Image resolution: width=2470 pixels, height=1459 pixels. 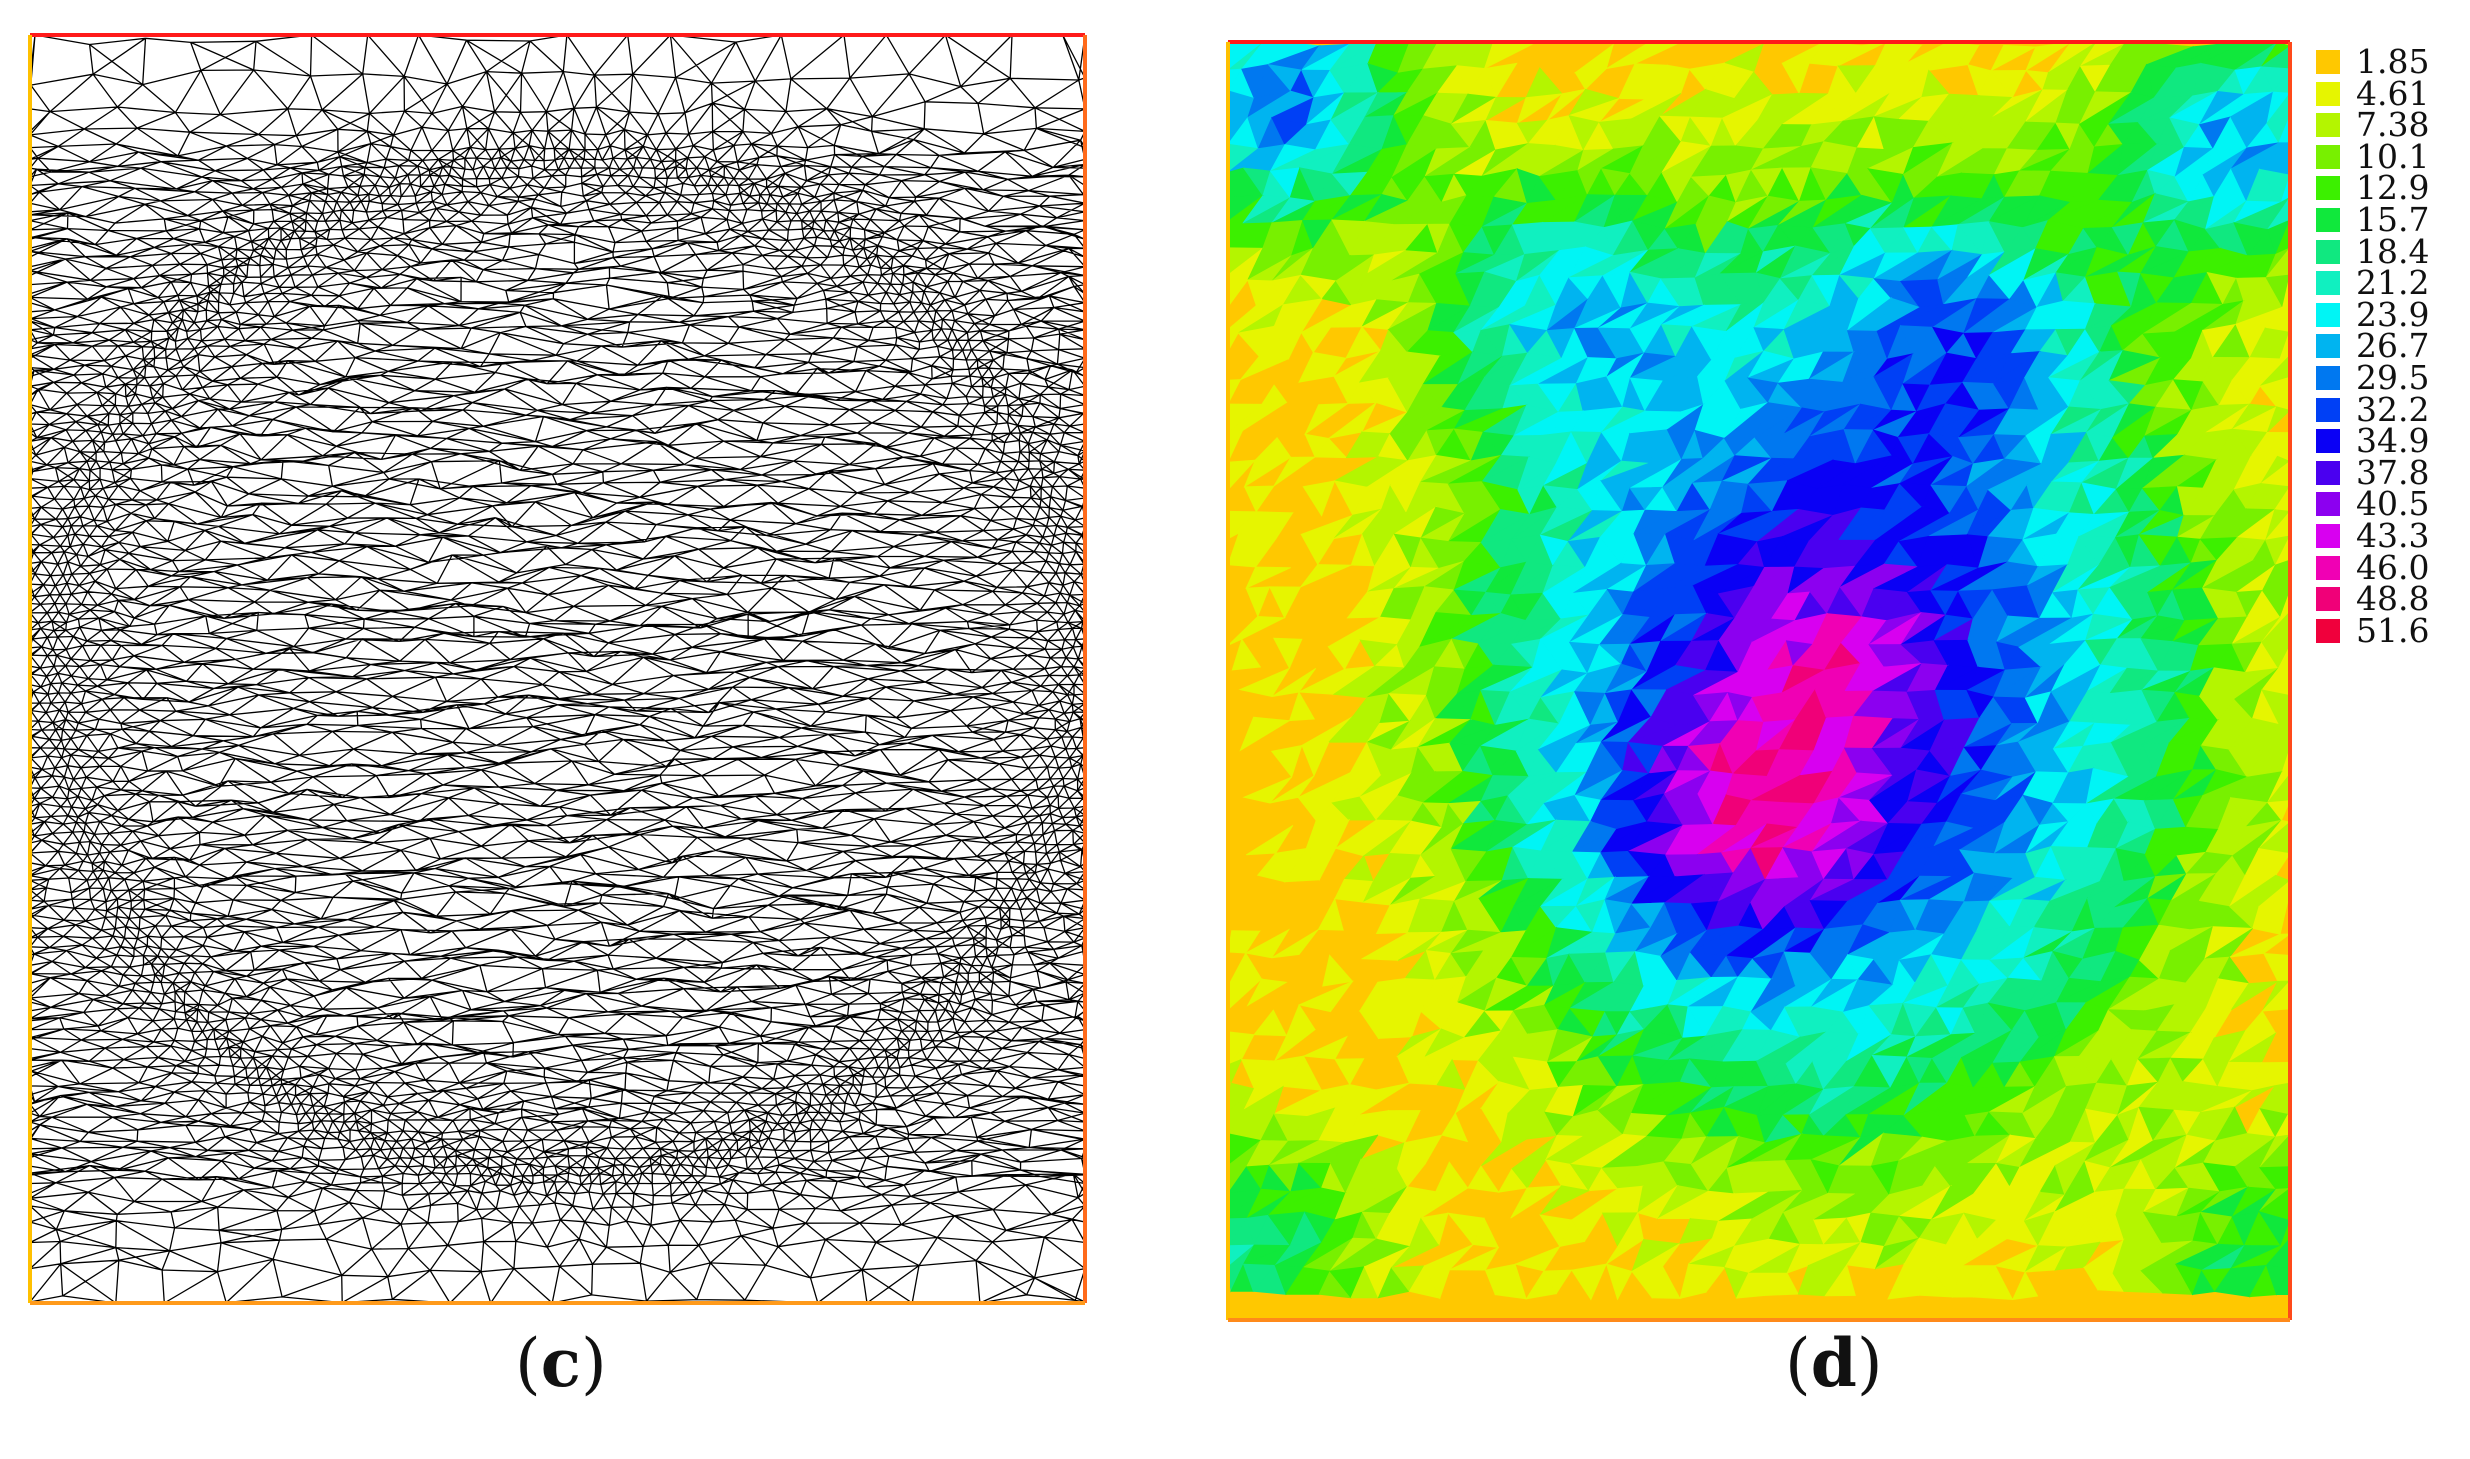 I want to click on legend-item: 26.7, so click(x=2390, y=344).